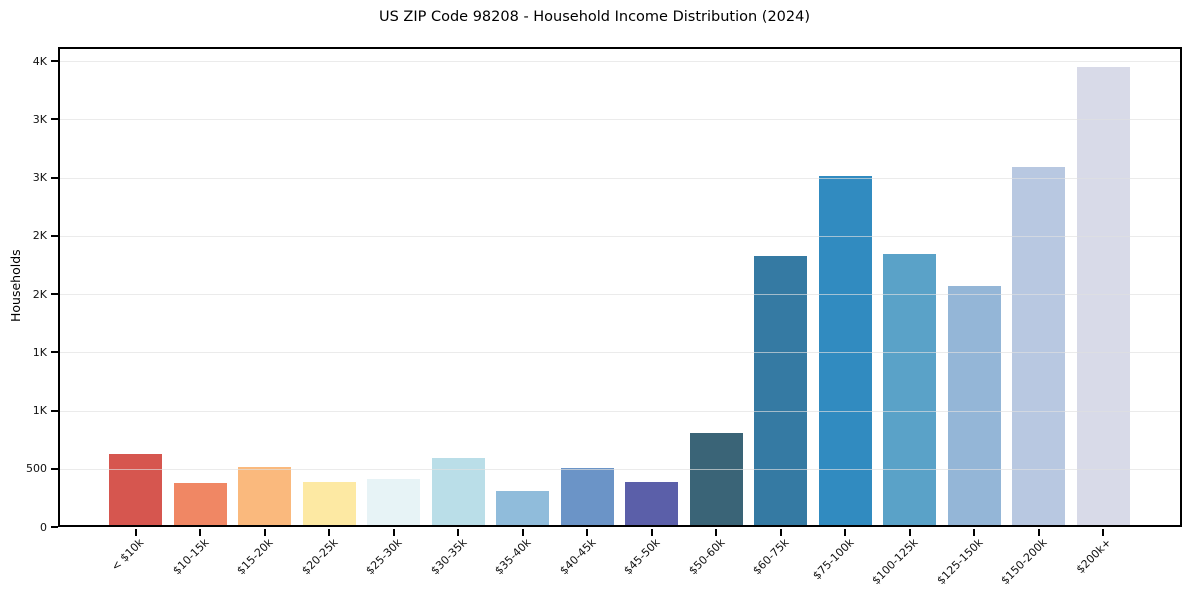 This screenshot has width=1189, height=590. I want to click on x-tick-label: $15-20k, so click(255, 557).